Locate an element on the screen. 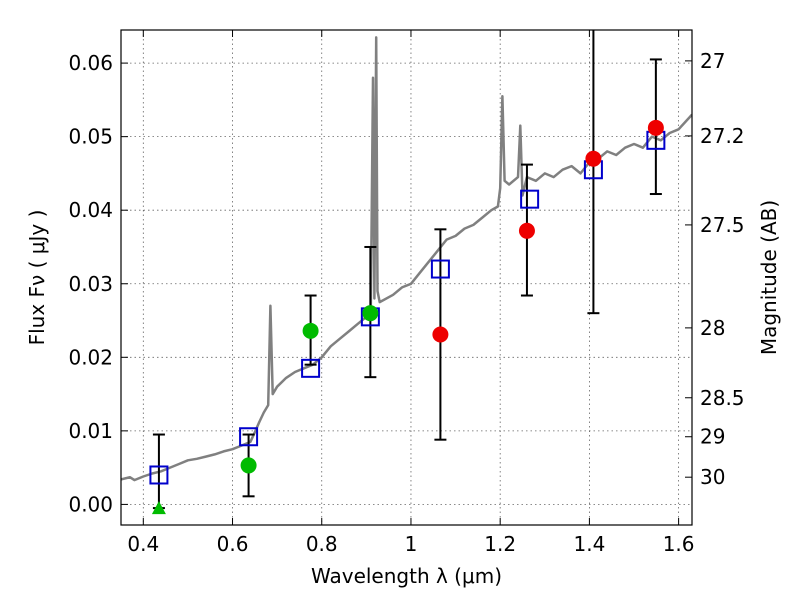 The image size is (800, 600). right-tick-label: 30 is located at coordinates (712, 477).